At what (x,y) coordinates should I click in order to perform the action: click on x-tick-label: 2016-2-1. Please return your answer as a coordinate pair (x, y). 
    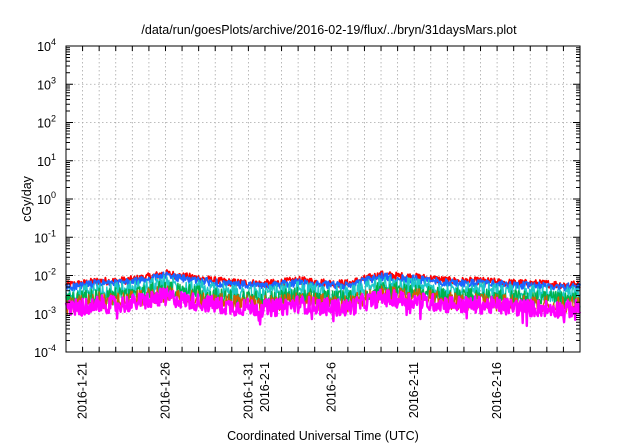
    Looking at the image, I should click on (265, 387).